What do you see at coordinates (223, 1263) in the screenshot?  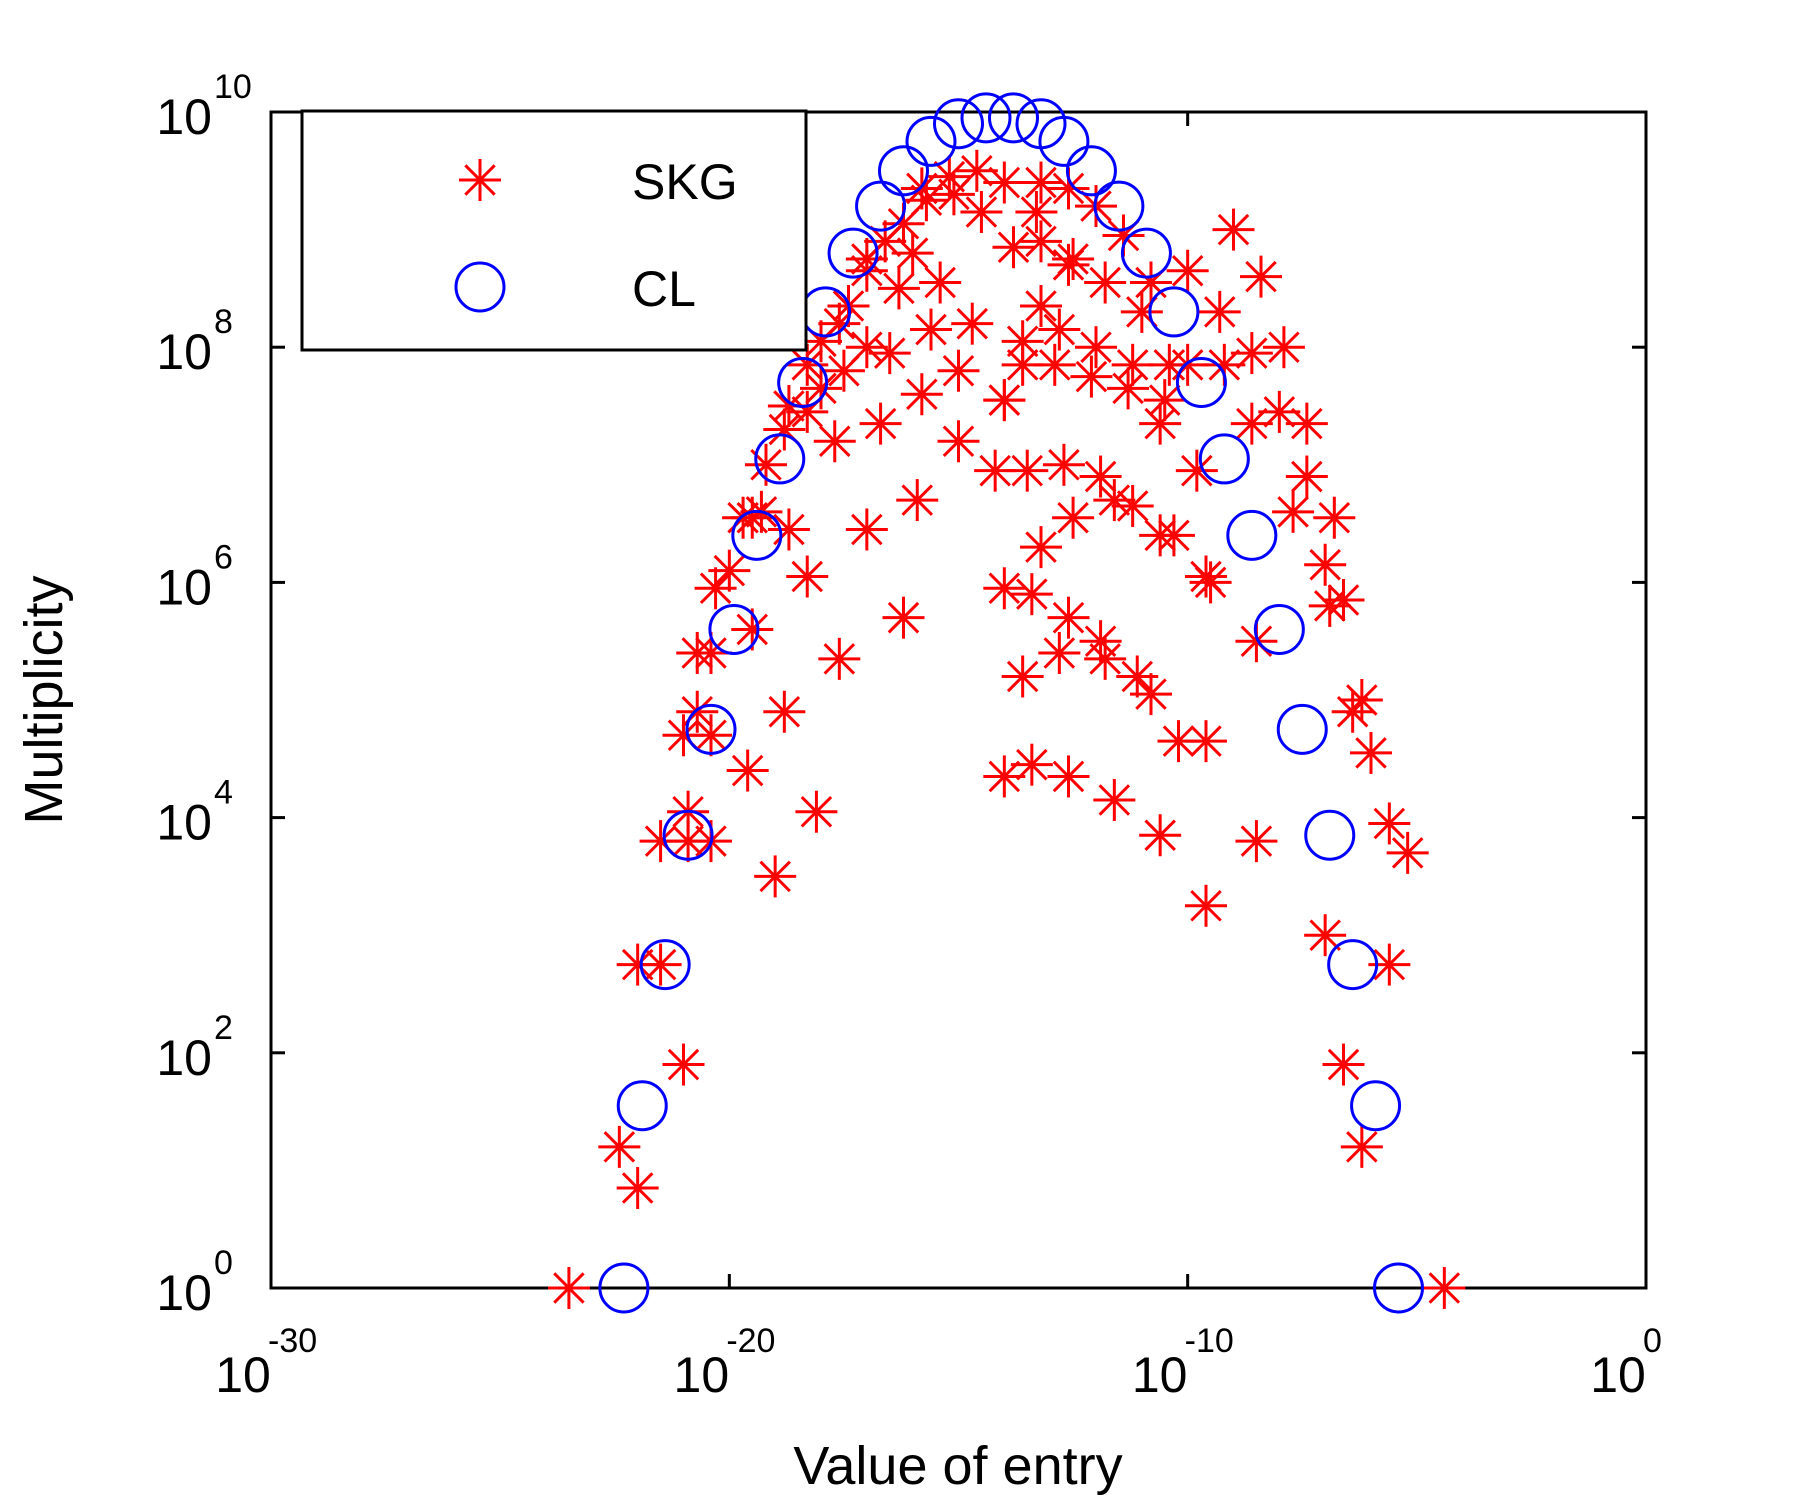 I see `y-tick-exponent: 0` at bounding box center [223, 1263].